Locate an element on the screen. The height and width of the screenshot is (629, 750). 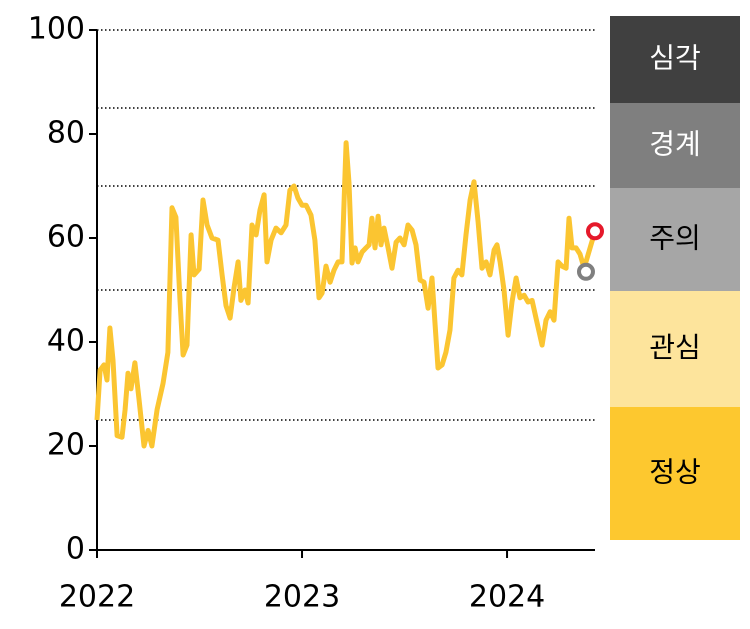
x-tick-label: 2024 is located at coordinates (507, 597).